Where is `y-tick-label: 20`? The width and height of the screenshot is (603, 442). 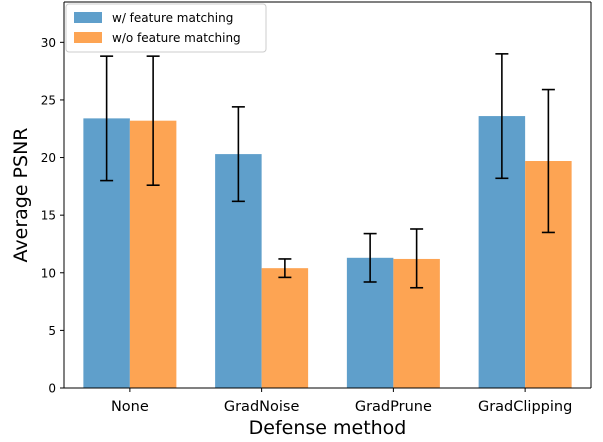
y-tick-label: 20 is located at coordinates (48, 158).